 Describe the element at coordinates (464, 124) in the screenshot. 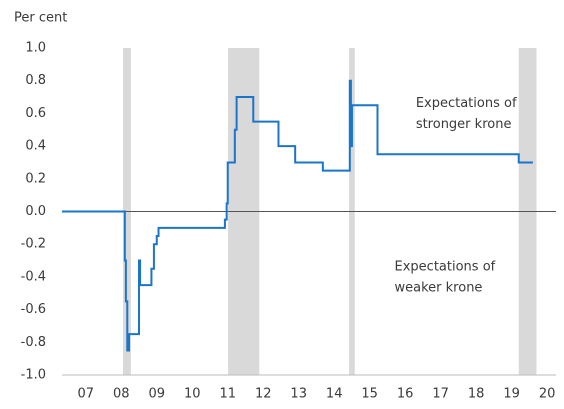

I see `annotation: stronger krone` at that location.